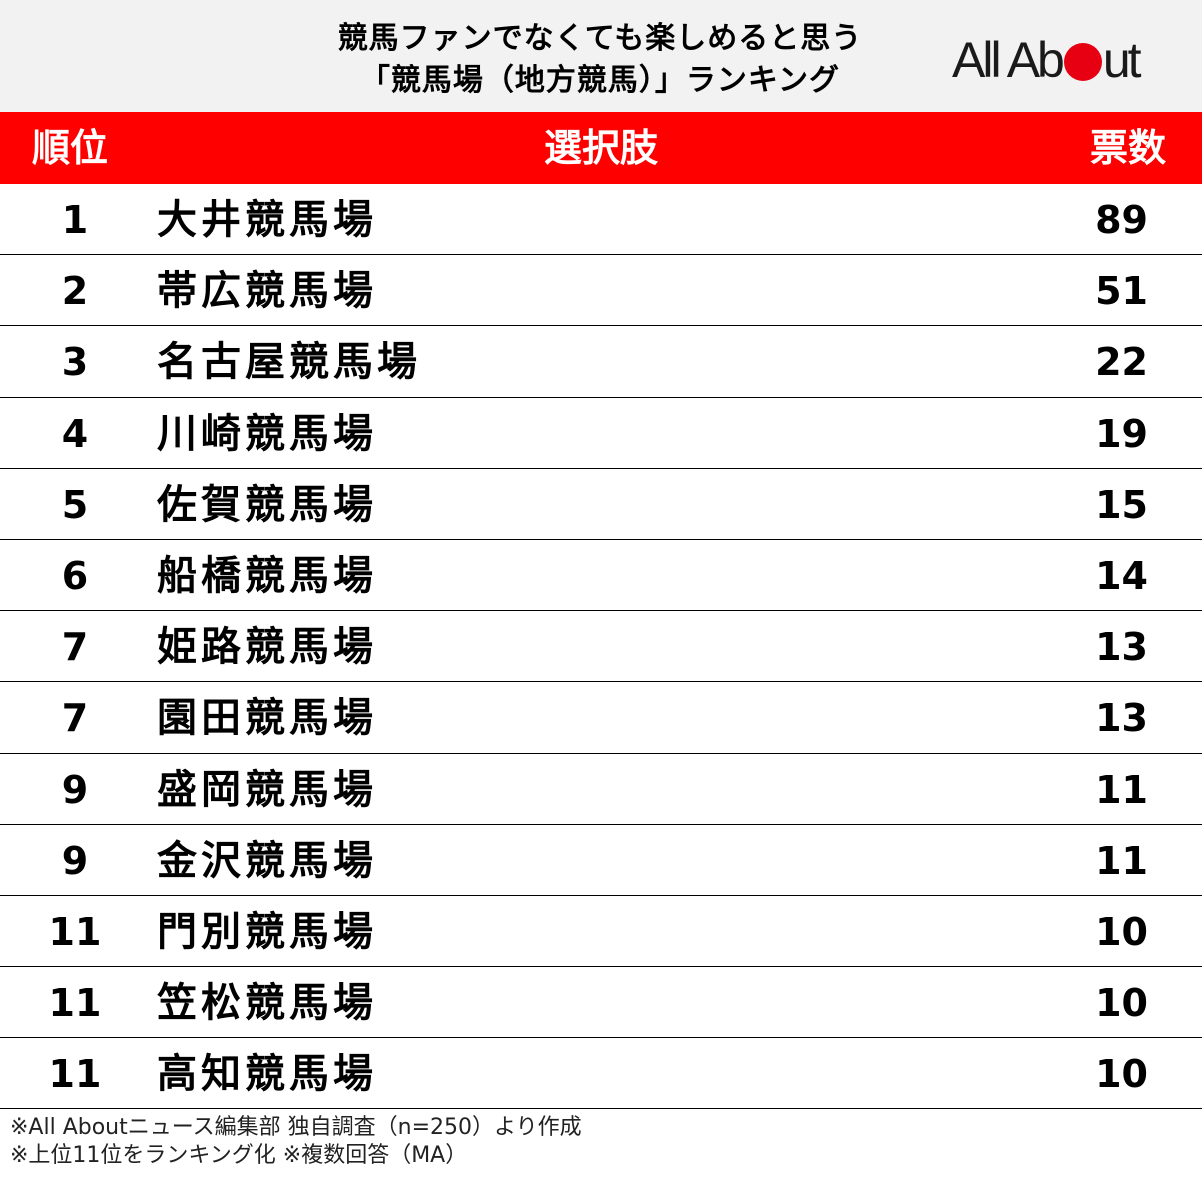  What do you see at coordinates (601, 504) in the screenshot?
I see `table-row: 5 佐賀競馬場 15` at bounding box center [601, 504].